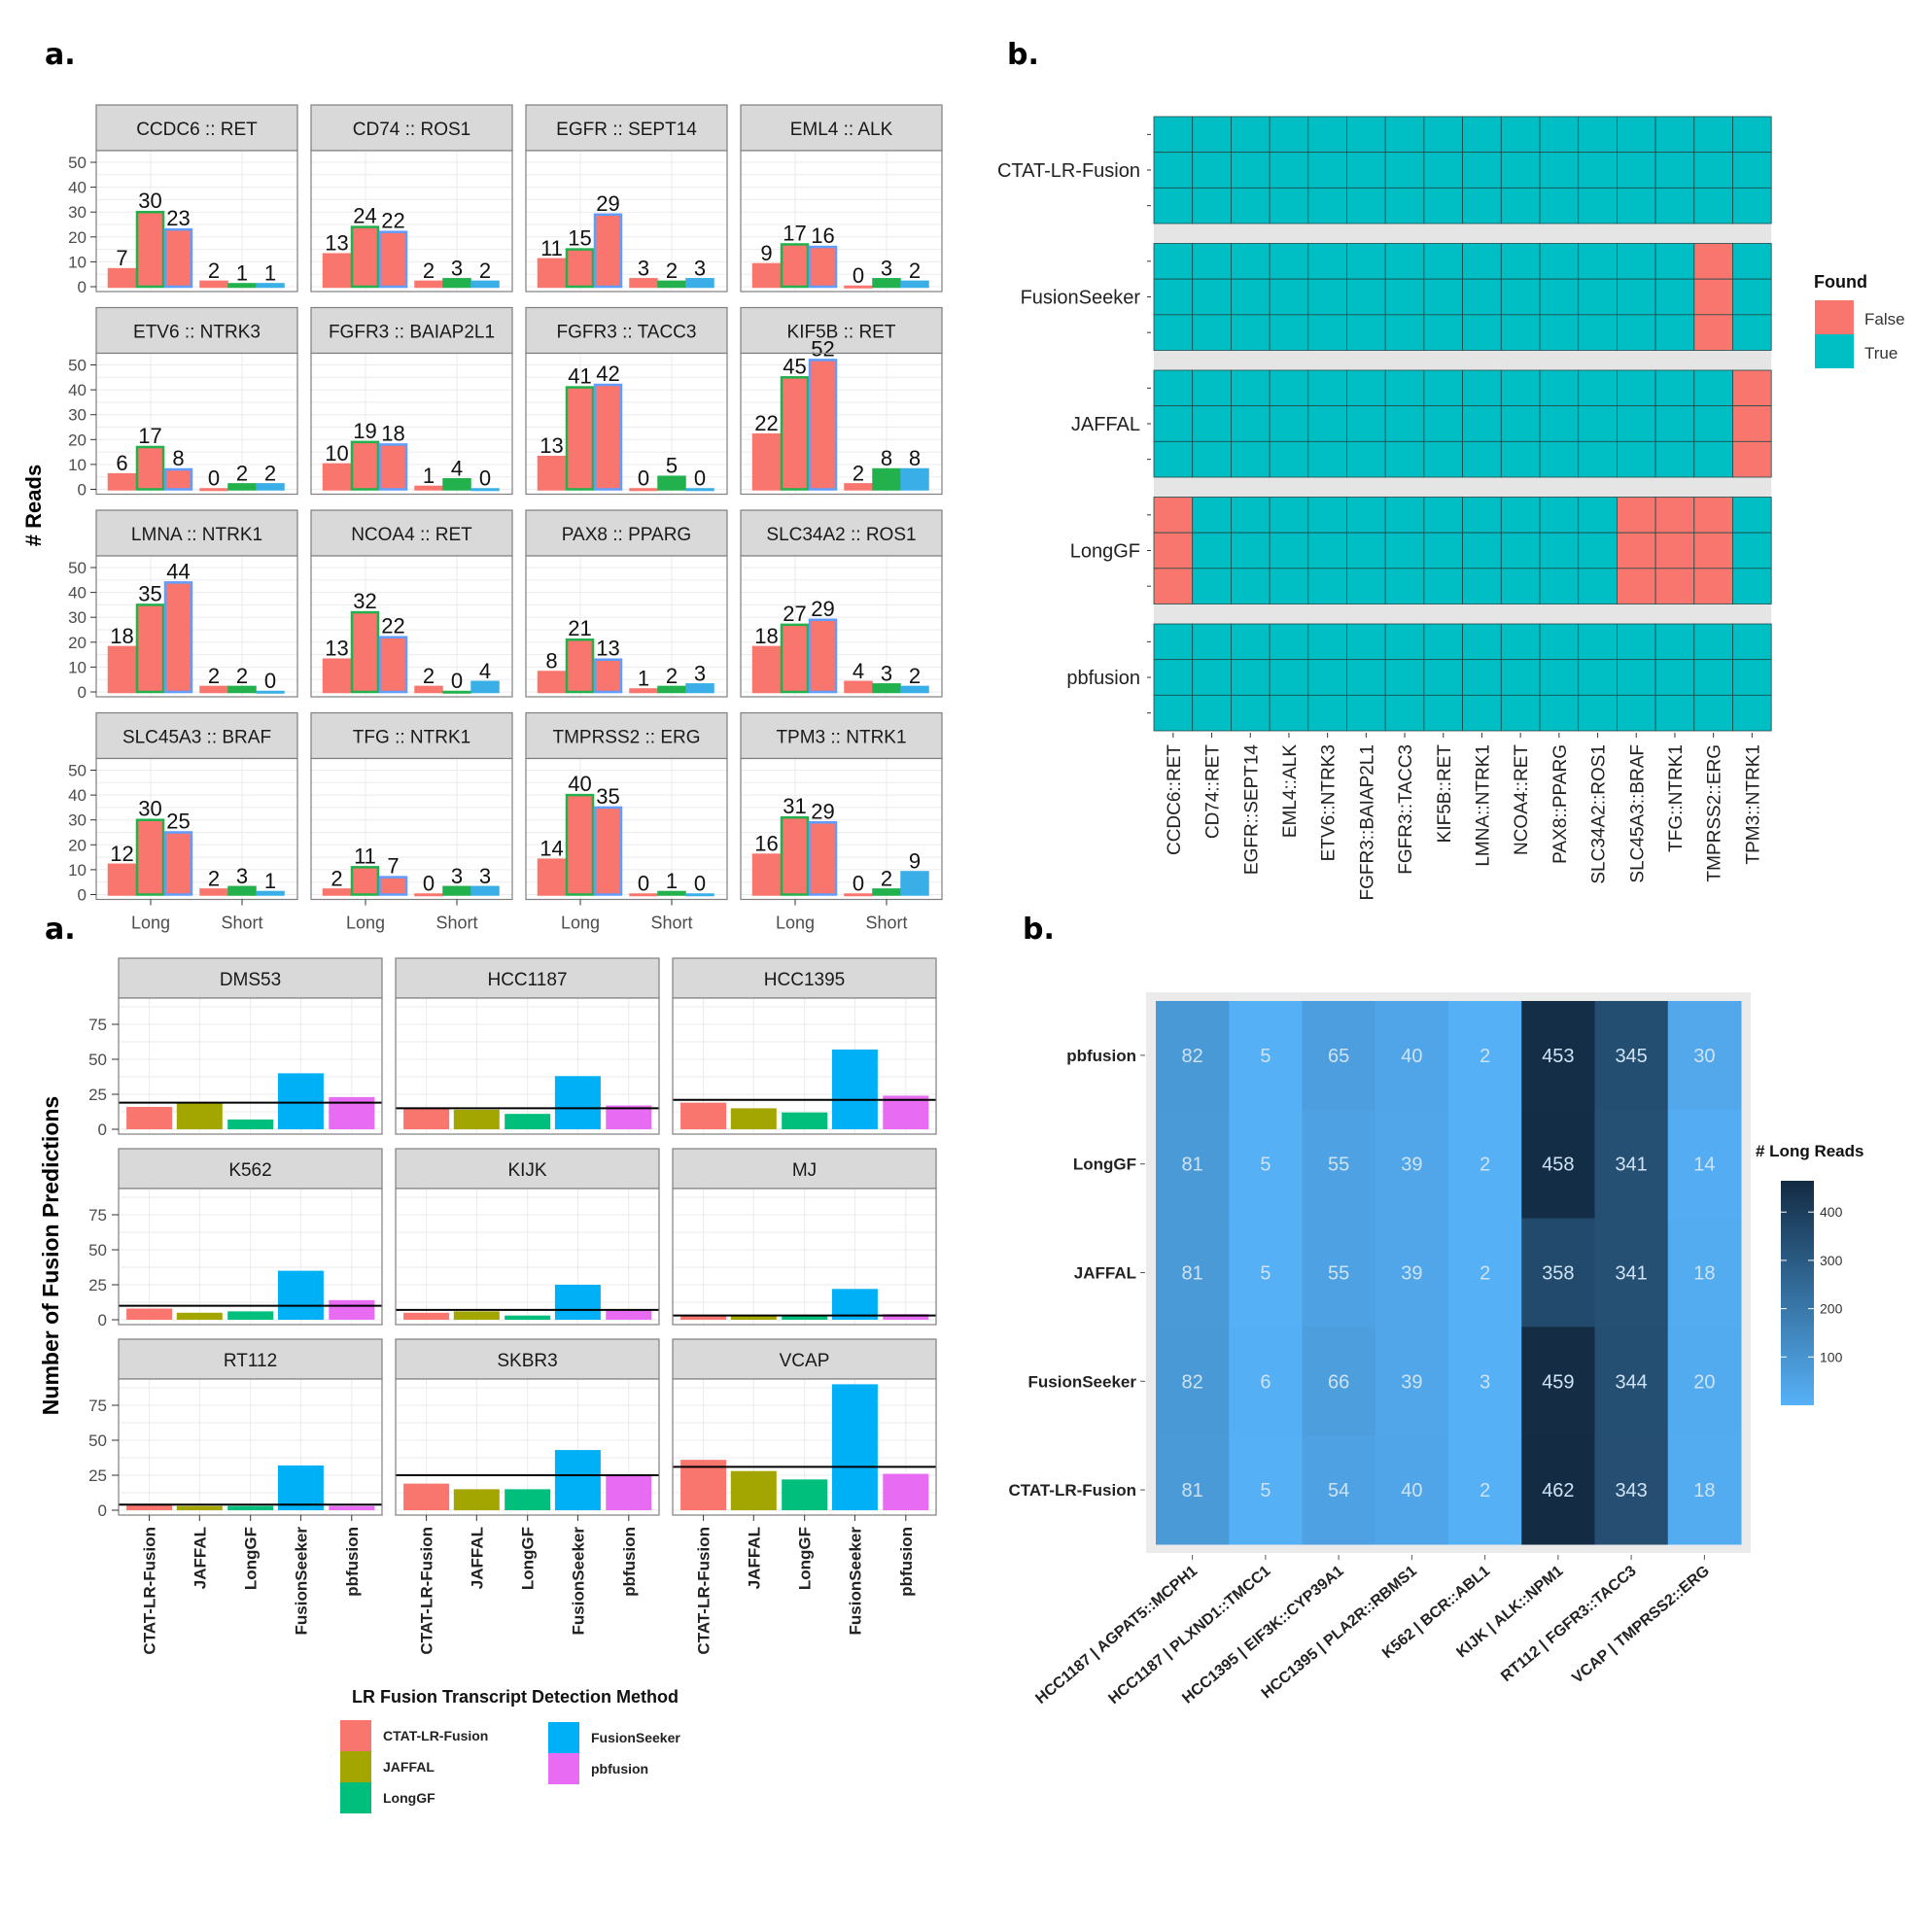 The height and width of the screenshot is (1932, 1915). Describe the element at coordinates (1797, 1293) in the screenshot. I see `colorbar` at that location.